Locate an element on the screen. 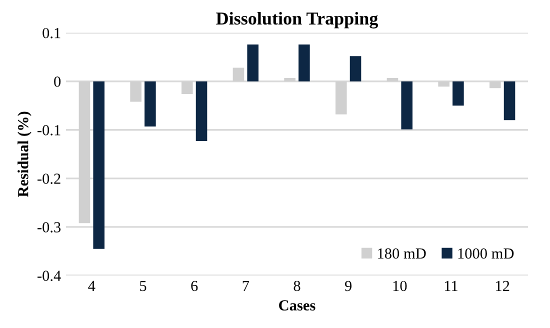  y-tick-label: -0.3 is located at coordinates (49, 227).